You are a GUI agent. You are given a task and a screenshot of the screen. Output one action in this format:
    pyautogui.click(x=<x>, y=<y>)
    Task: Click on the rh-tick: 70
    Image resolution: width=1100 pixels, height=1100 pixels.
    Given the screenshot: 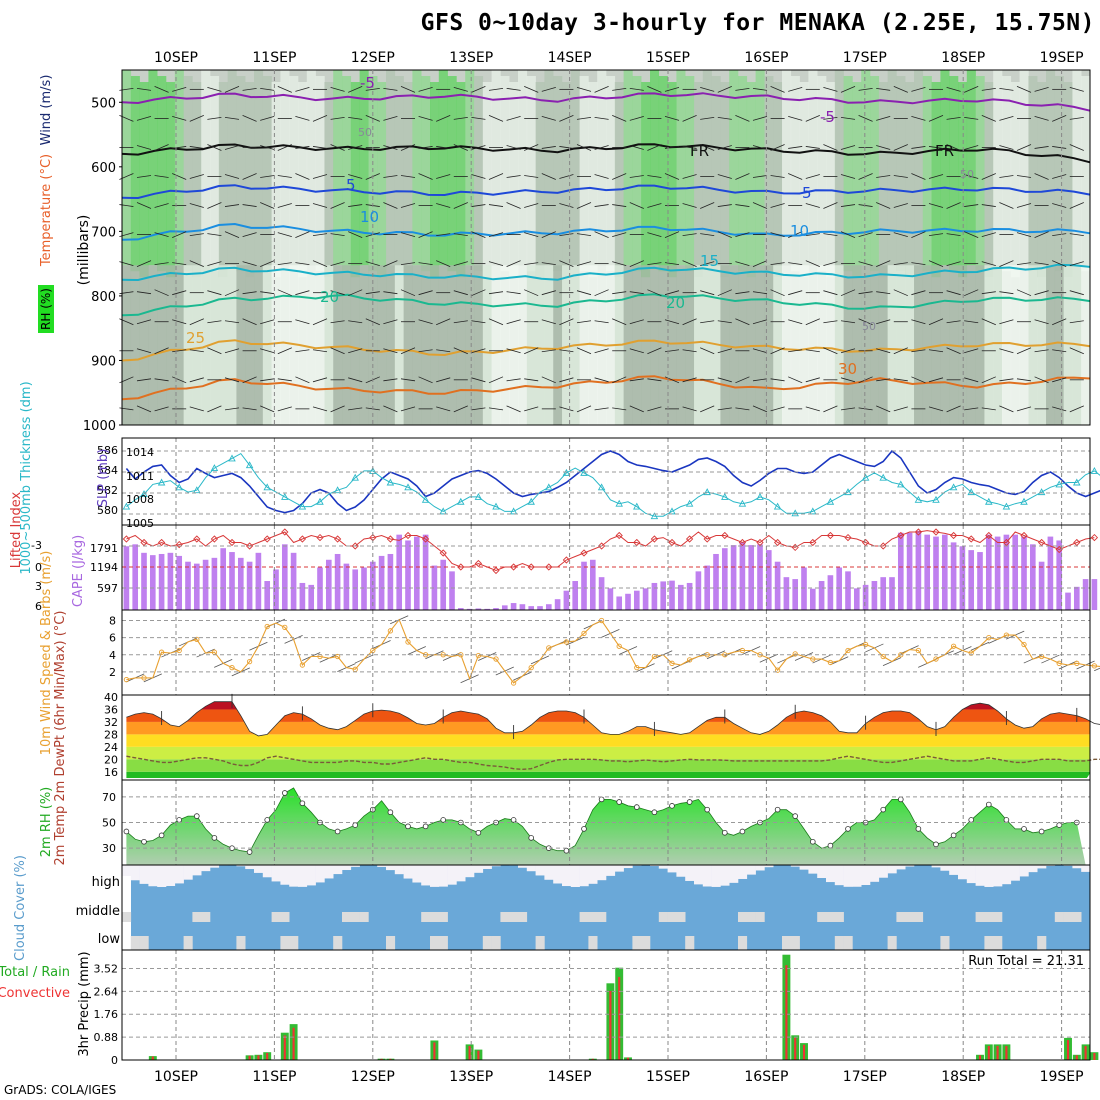 What is the action you would take?
    pyautogui.click(x=109, y=797)
    